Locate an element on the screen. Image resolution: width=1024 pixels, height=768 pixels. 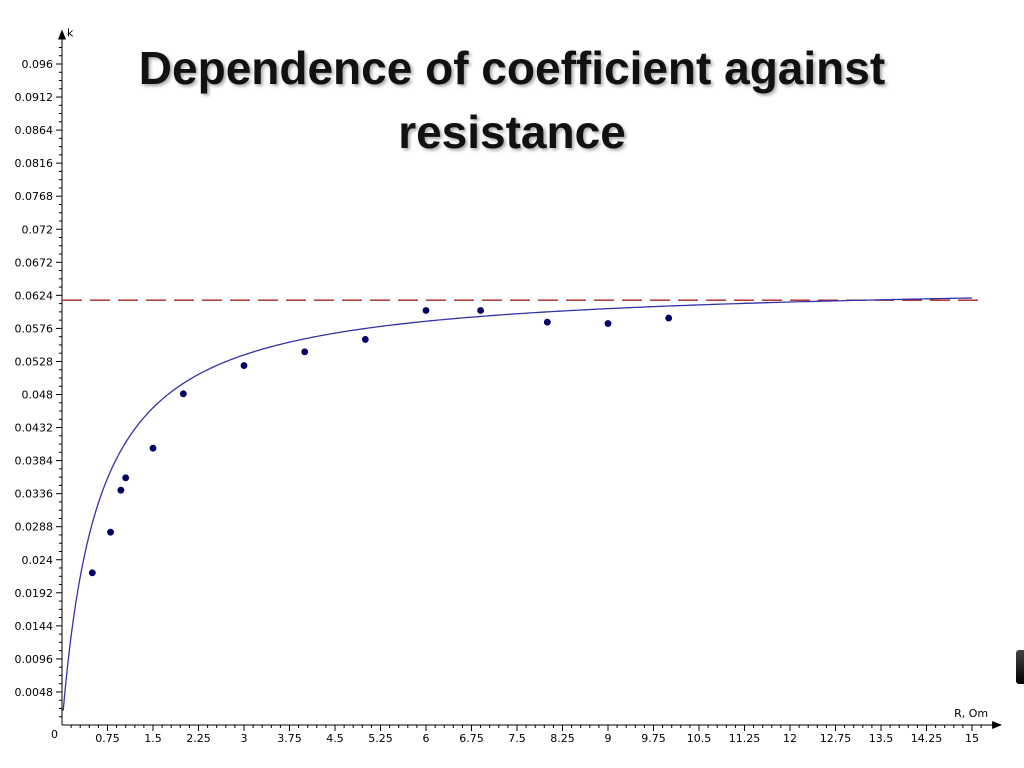
y-tick-label: 0.0768 is located at coordinates (34, 196).